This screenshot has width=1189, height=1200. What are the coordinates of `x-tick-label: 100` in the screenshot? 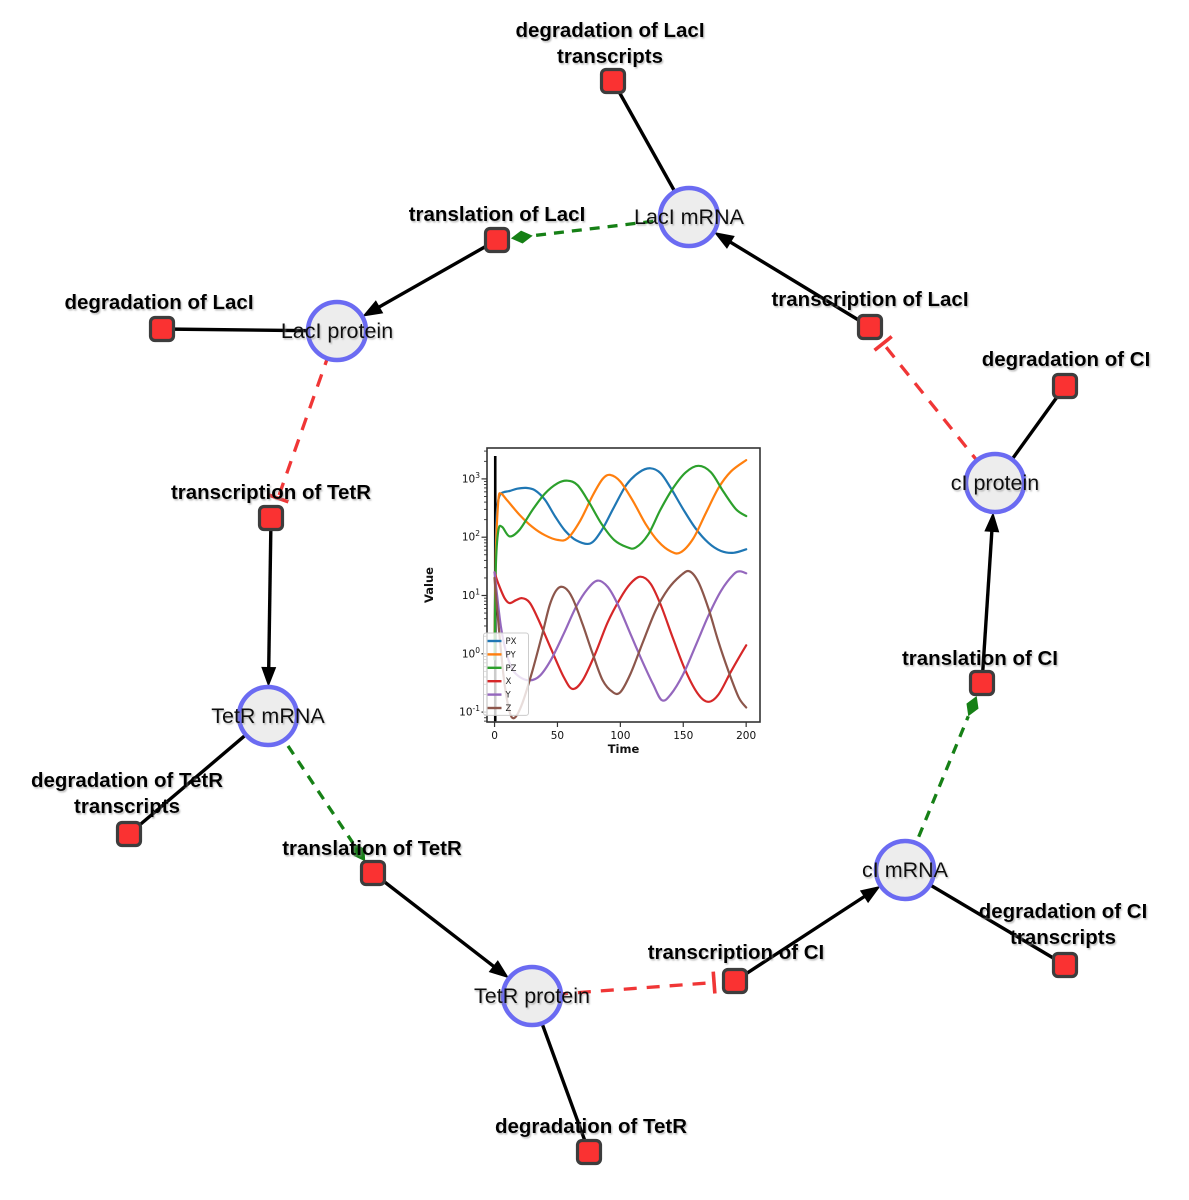 It's located at (620, 736).